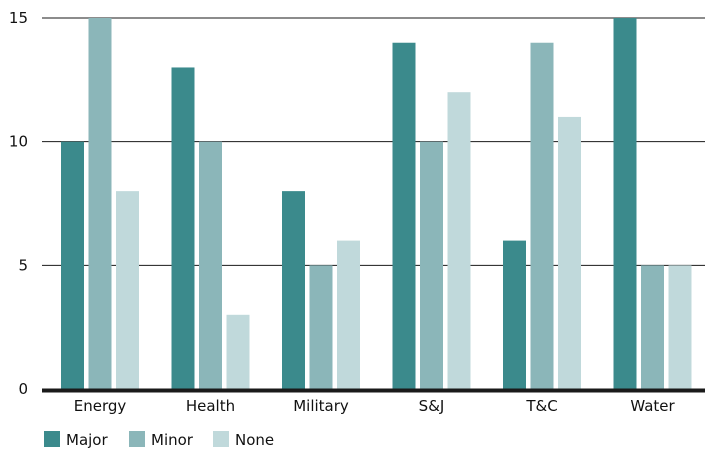 This screenshot has width=705, height=454. I want to click on bar-water-none, so click(680, 327).